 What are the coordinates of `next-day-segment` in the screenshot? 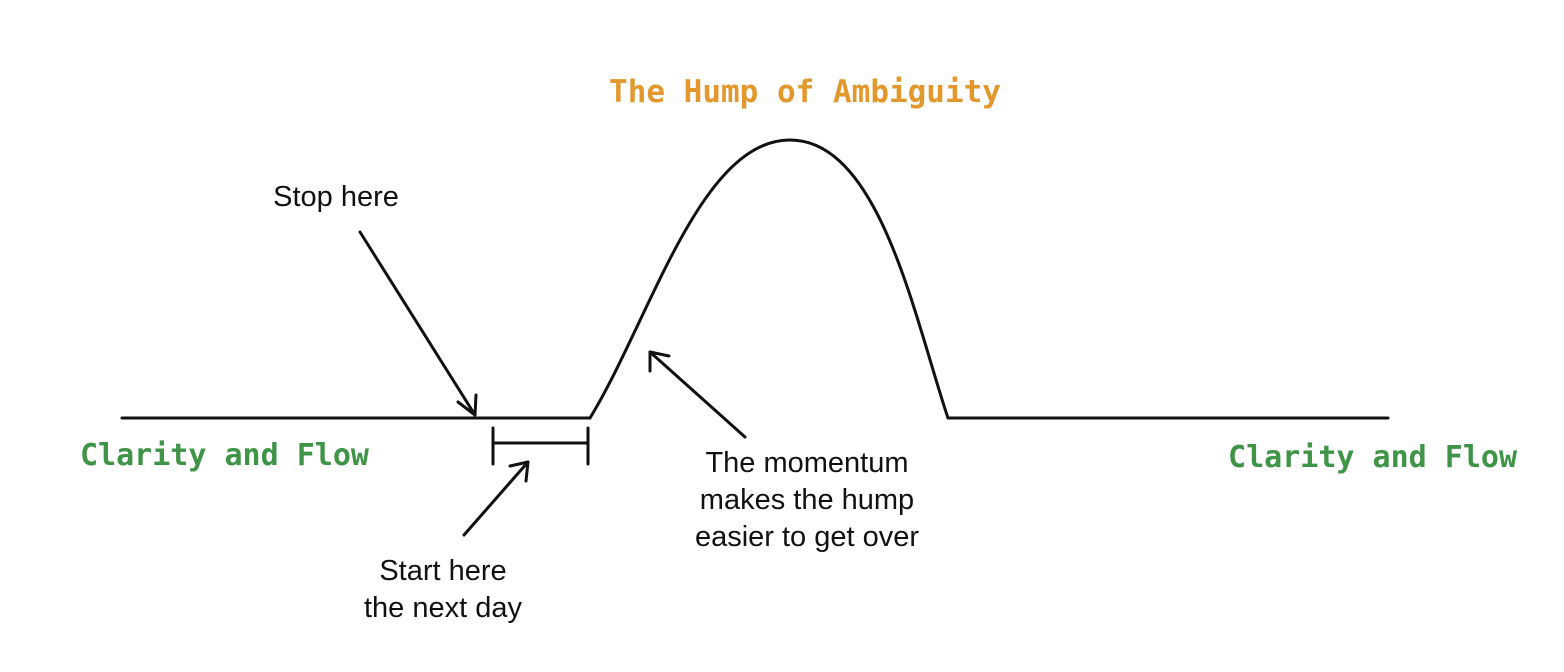 It's located at (540, 446).